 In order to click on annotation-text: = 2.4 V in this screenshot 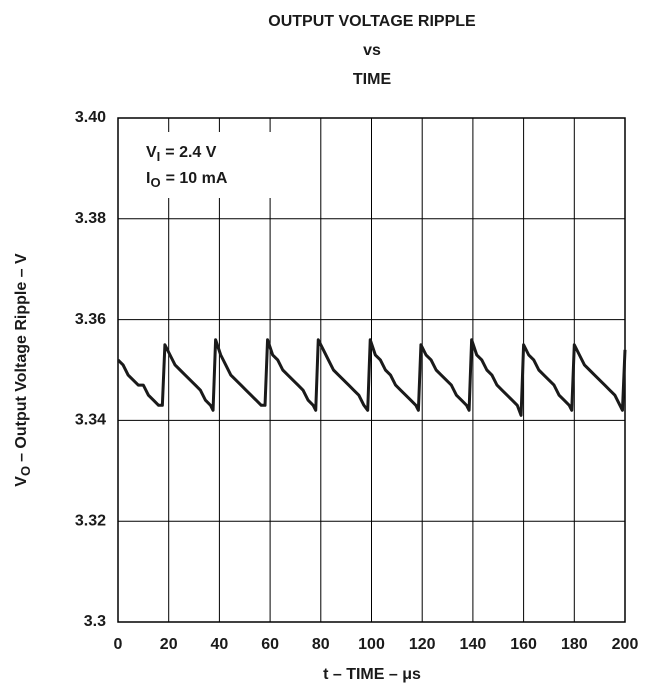, I will do `click(190, 152)`.